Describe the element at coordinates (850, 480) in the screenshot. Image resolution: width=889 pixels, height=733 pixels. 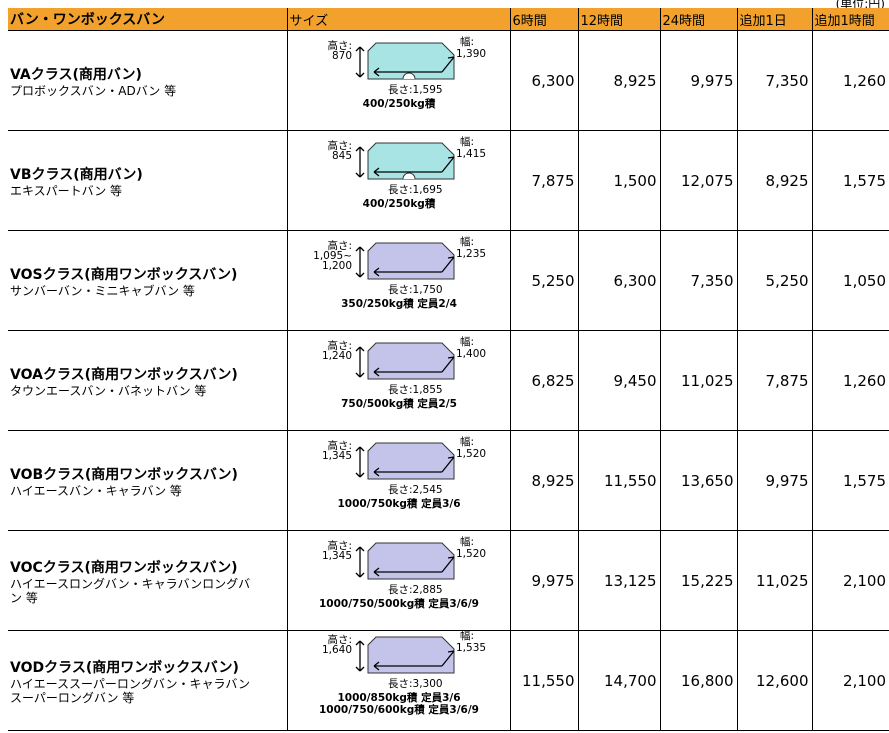
I see `price-cell: 1,575` at that location.